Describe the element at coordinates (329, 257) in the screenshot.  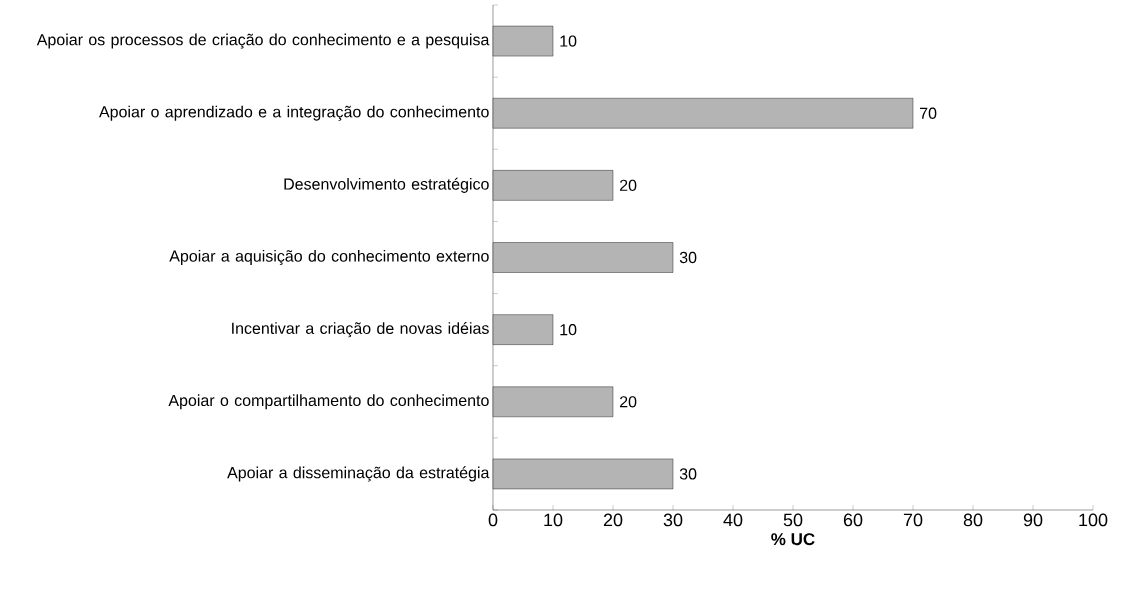
I see `y-tick-label: Apoiar a aquisição do conhecimento externo` at that location.